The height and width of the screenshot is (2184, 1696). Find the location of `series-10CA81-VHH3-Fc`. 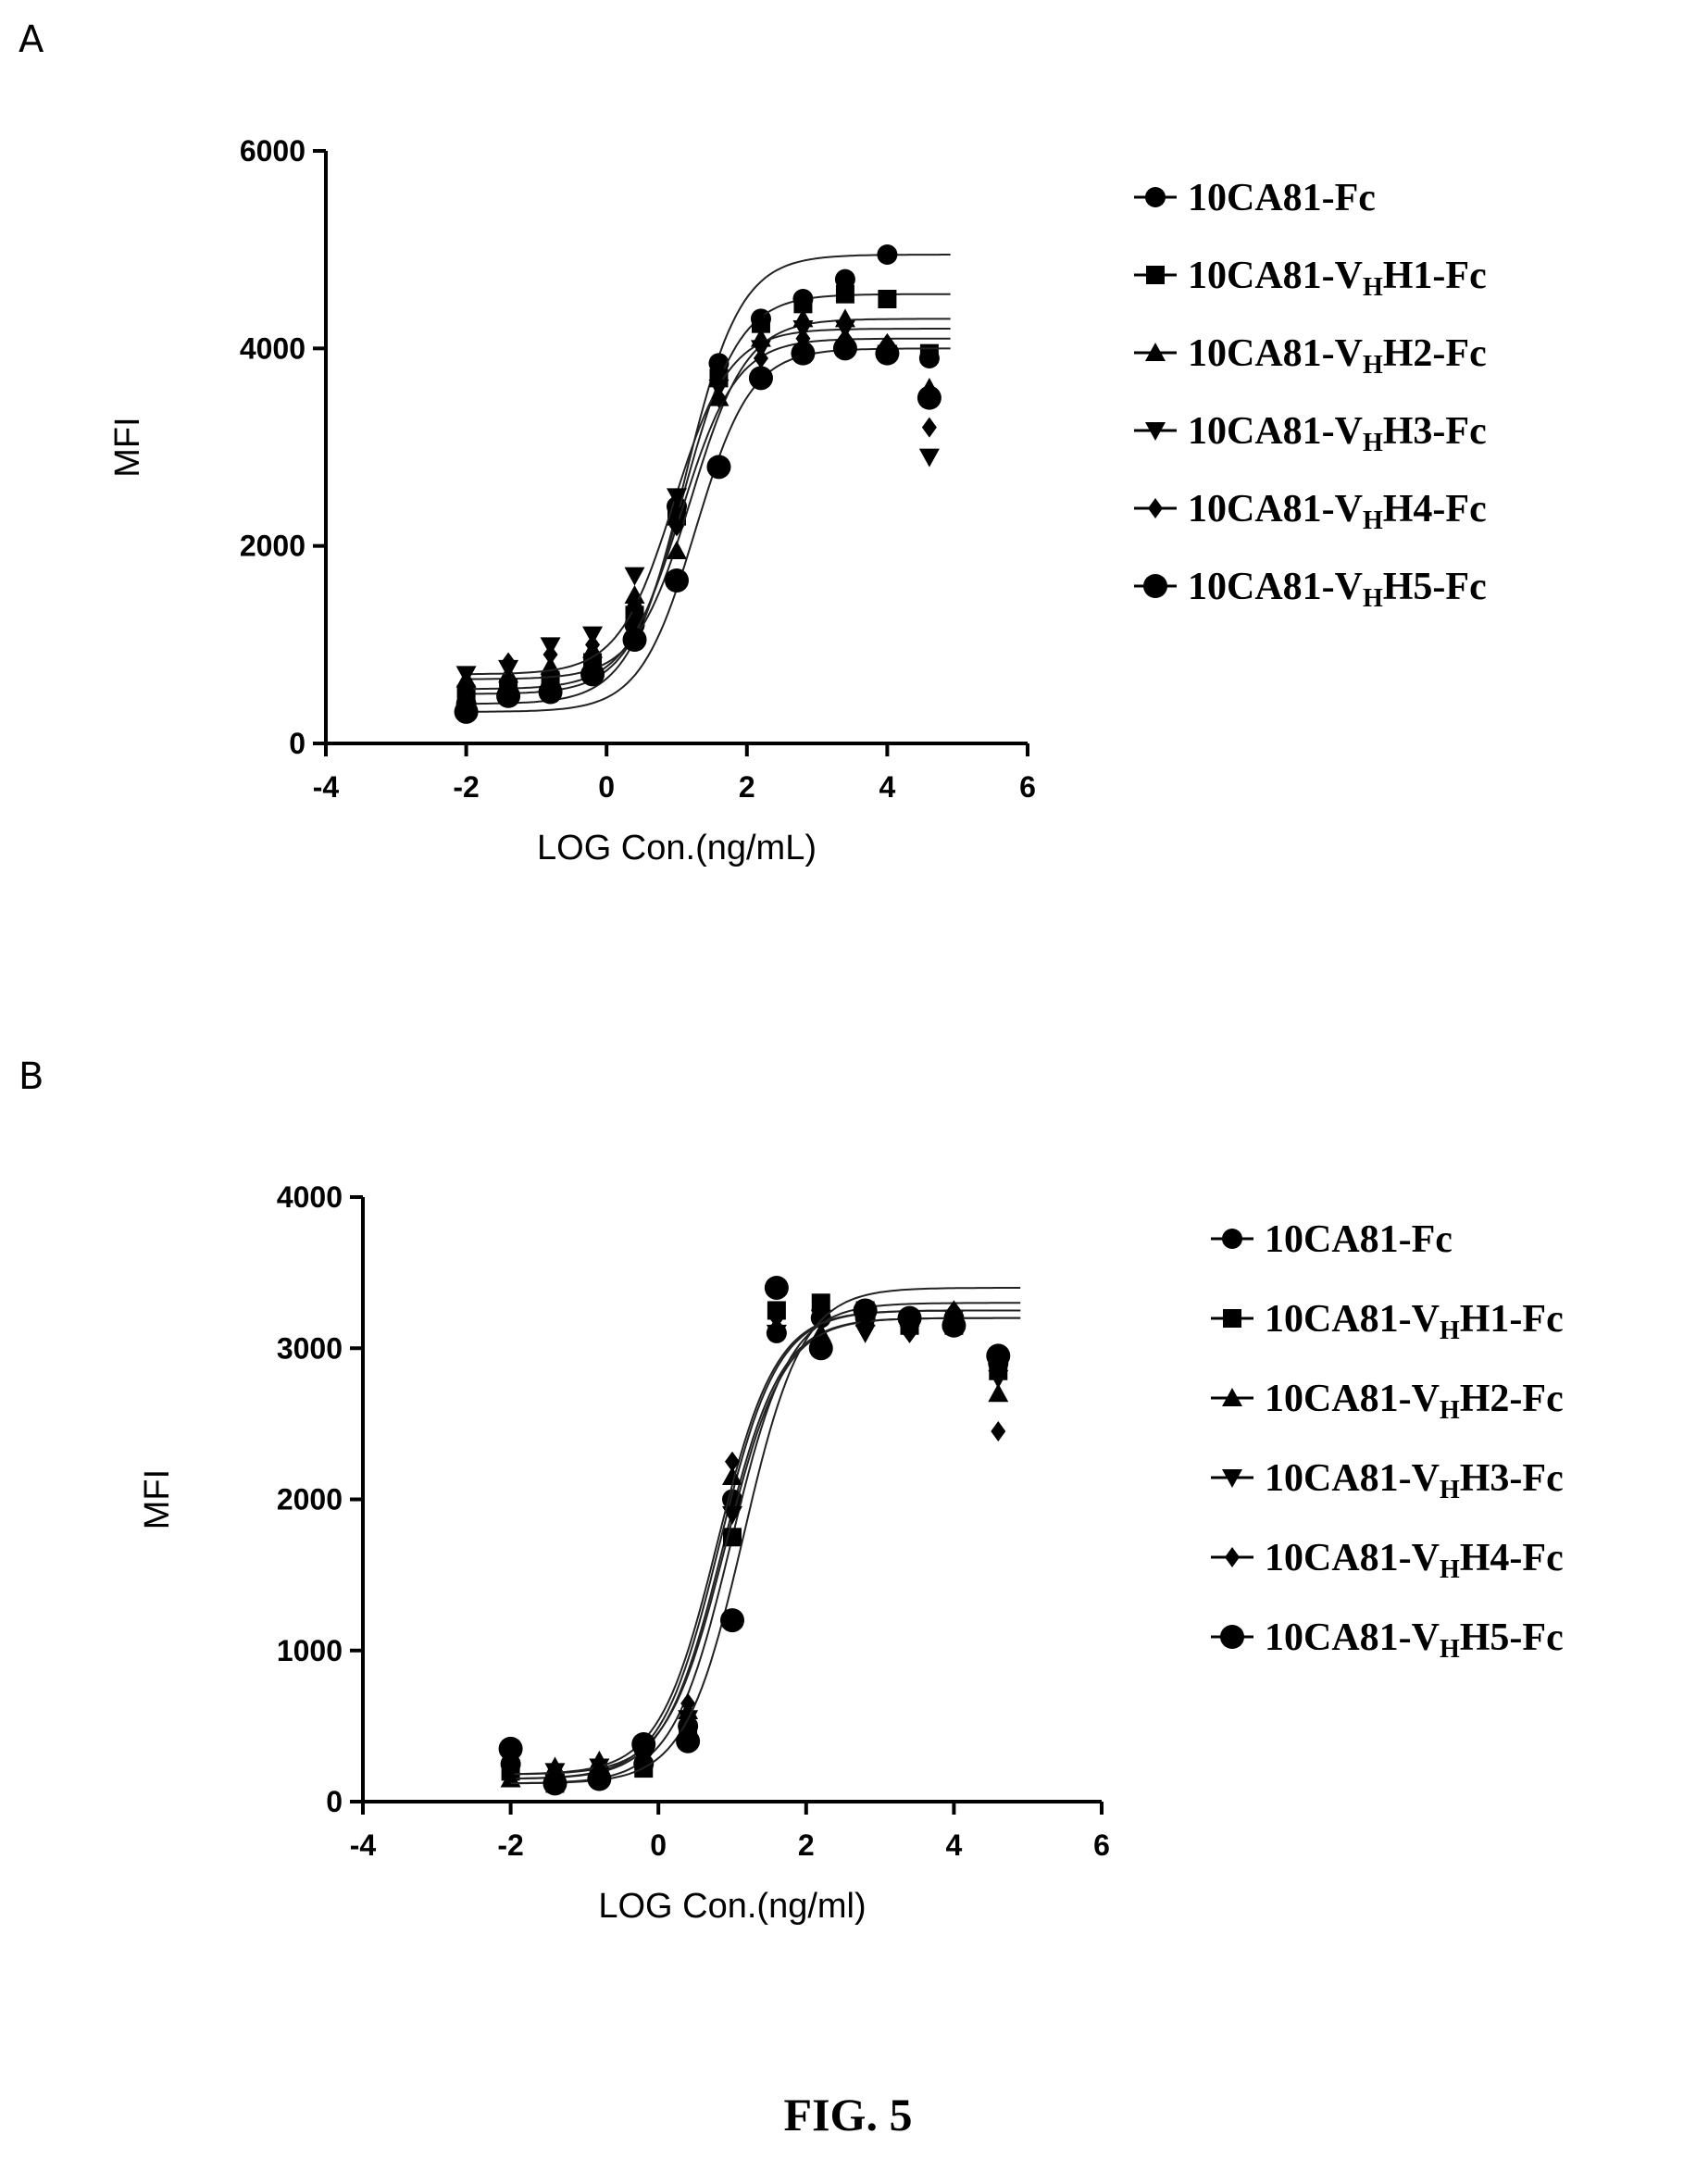

series-10CA81-VHH3-Fc is located at coordinates (760, 1547).